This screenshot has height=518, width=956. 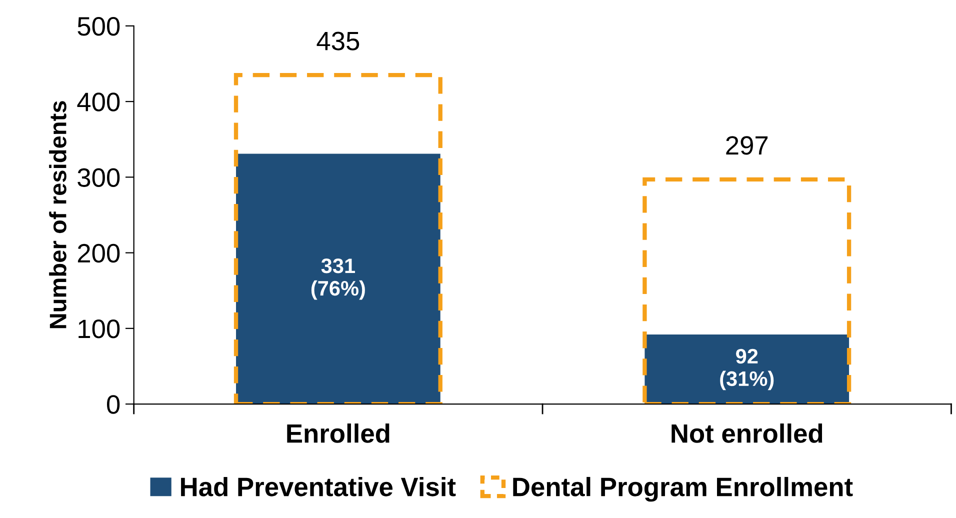 What do you see at coordinates (747, 433) in the screenshot?
I see `x-tick-label: Not enrolled` at bounding box center [747, 433].